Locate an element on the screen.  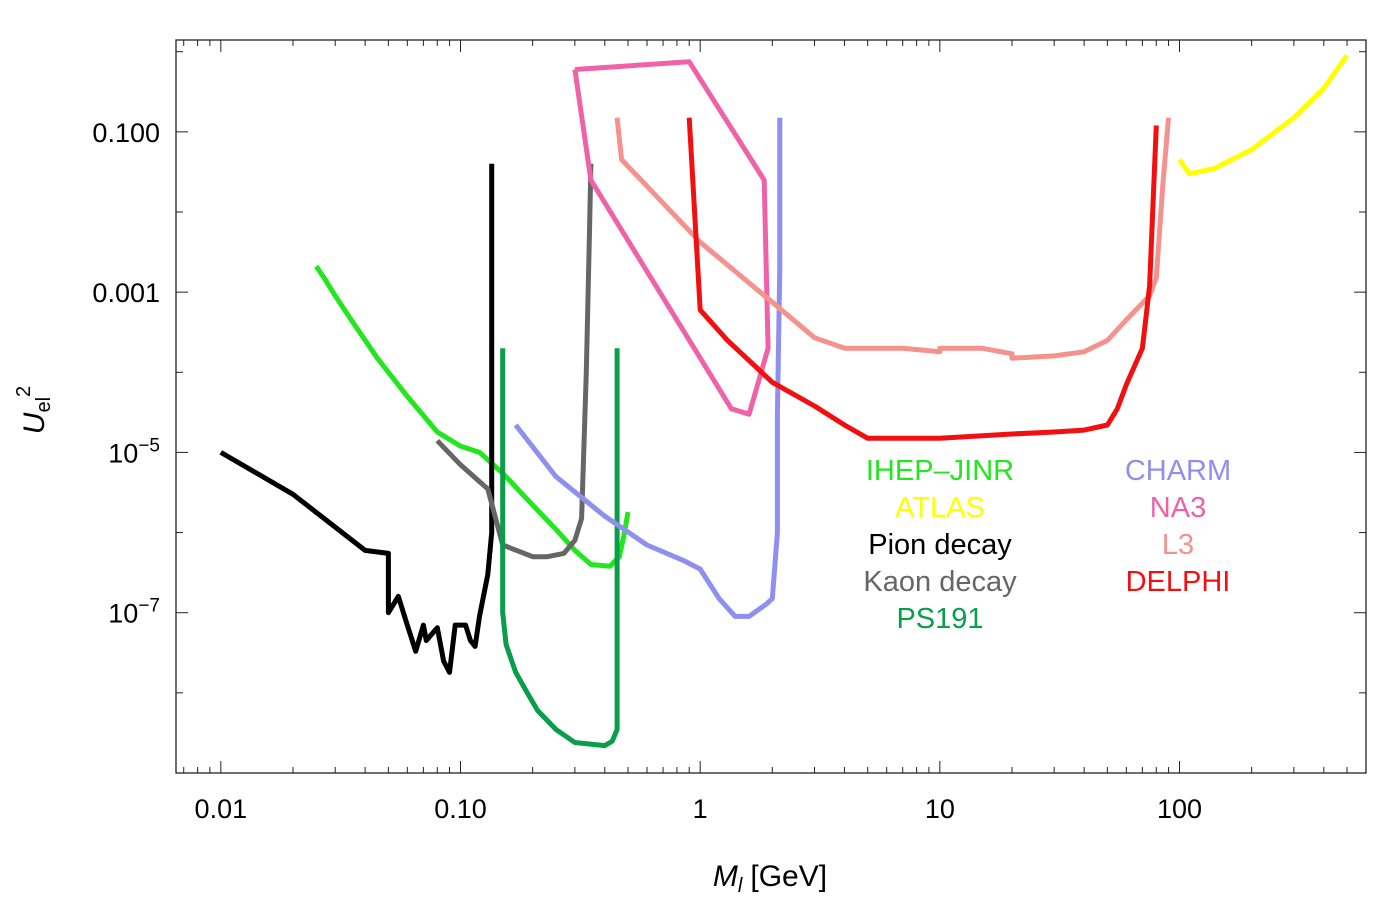
x-tick-label: 0.10 is located at coordinates (460, 809).